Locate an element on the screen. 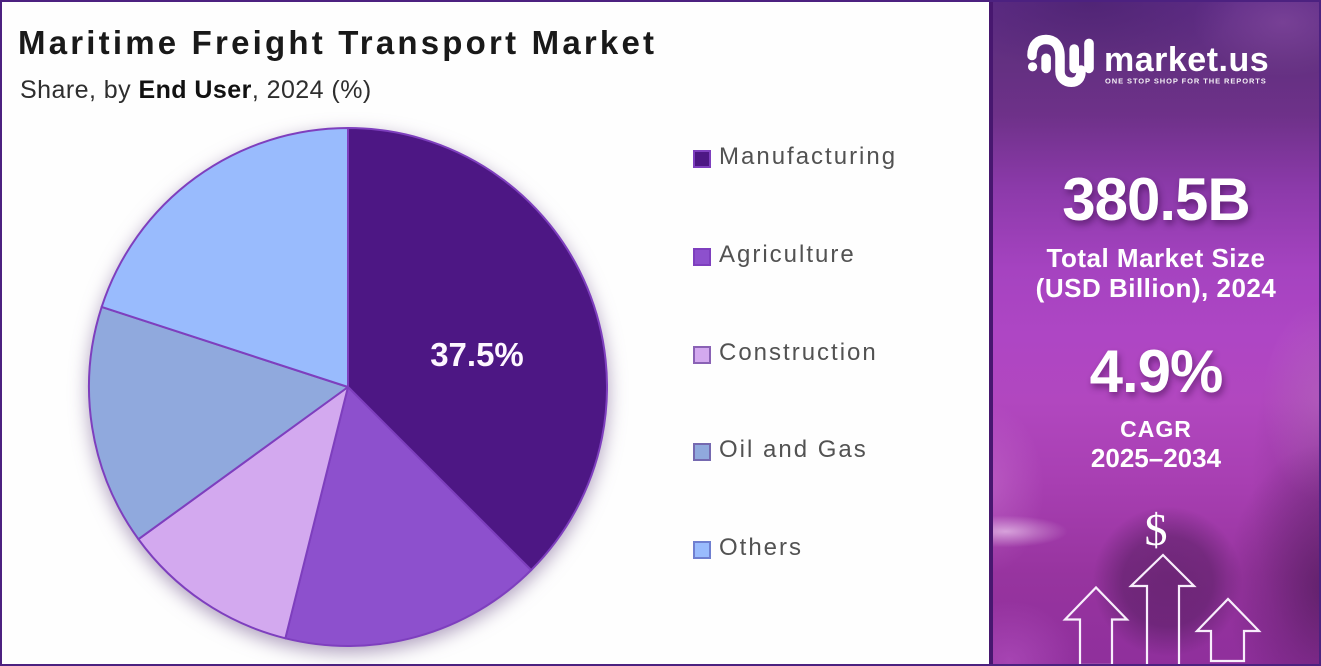 The width and height of the screenshot is (1321, 666). svg-text: 37.5% is located at coordinates (477, 354).